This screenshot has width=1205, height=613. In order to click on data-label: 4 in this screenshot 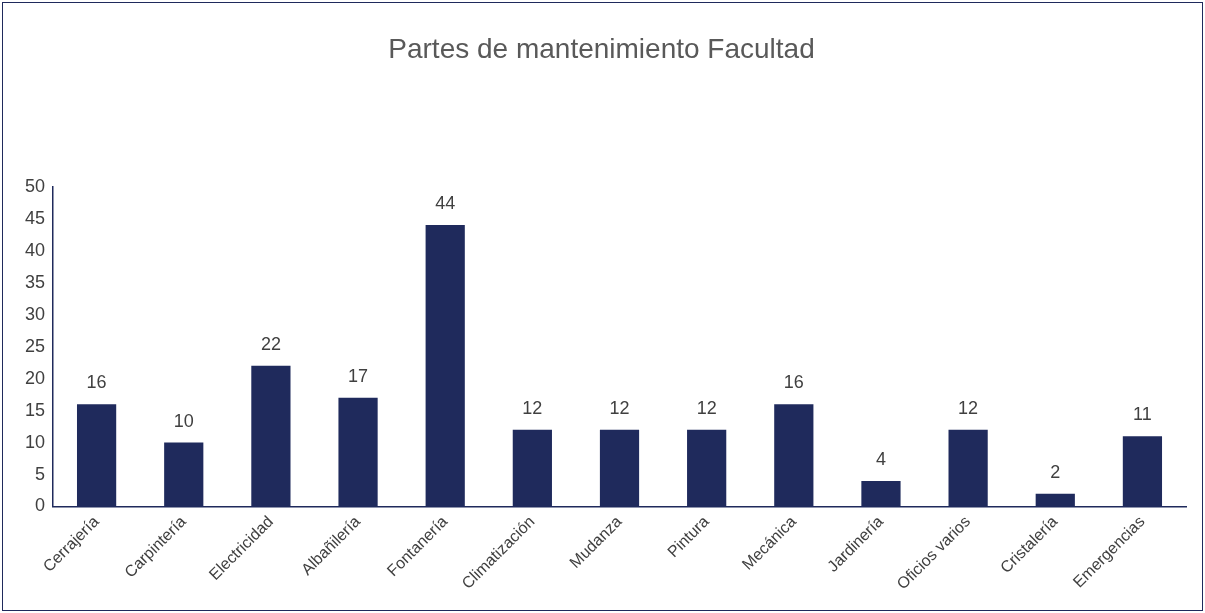, I will do `click(880, 458)`.